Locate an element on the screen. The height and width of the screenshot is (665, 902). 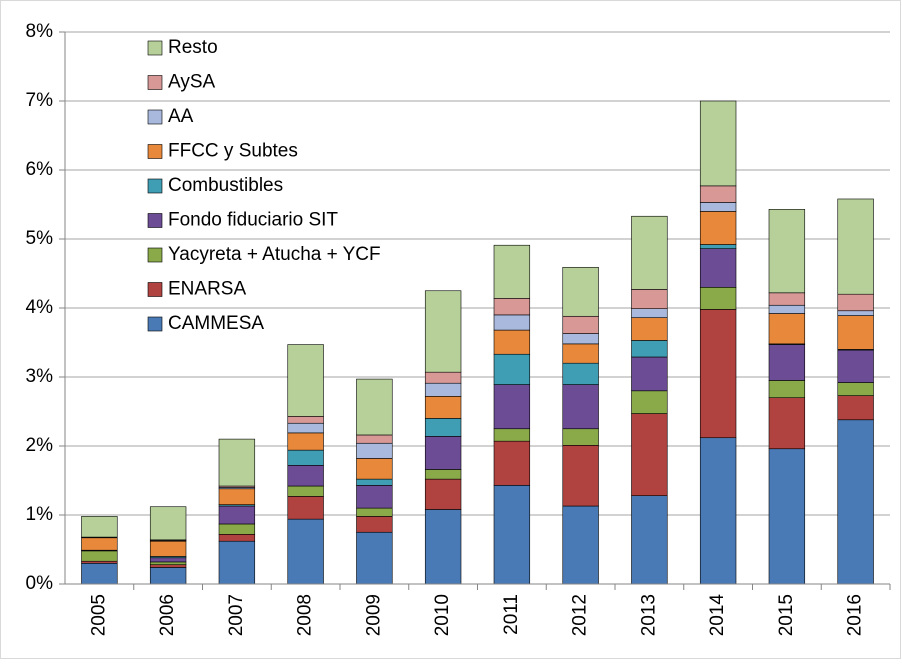
y-tick-label: 4% is located at coordinates (40, 307).